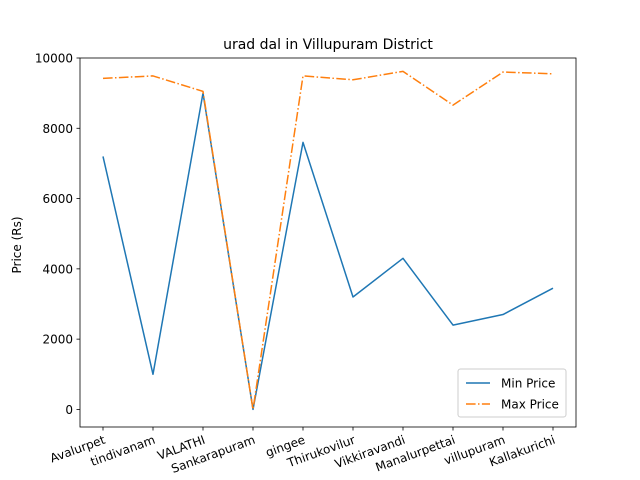  I want to click on y-tick-label: 0, so click(69, 410).